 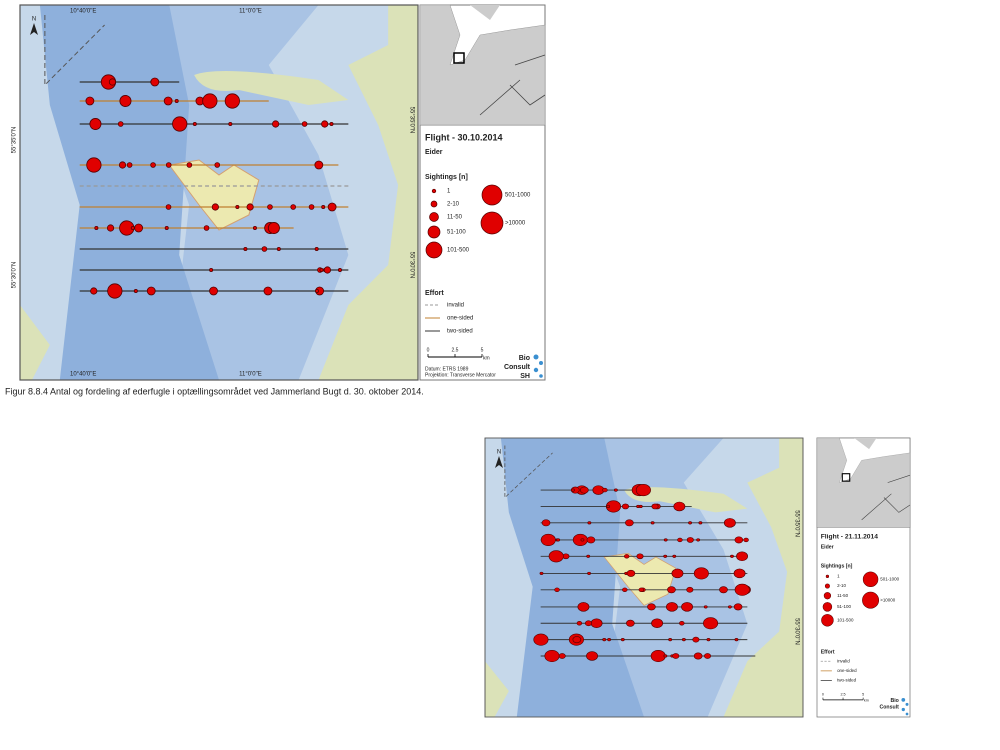 I want to click on map-frame, so click(x=644, y=577).